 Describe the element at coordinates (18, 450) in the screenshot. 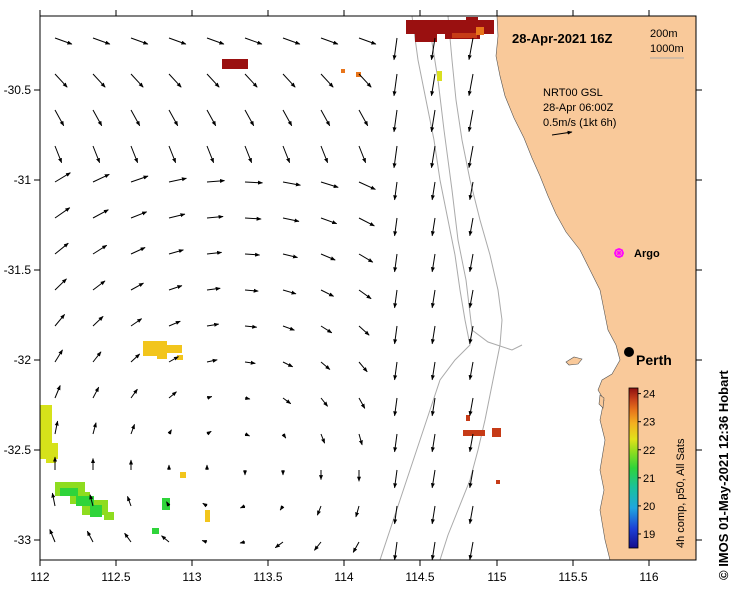

I see `lat-tick-label: -32.5` at that location.